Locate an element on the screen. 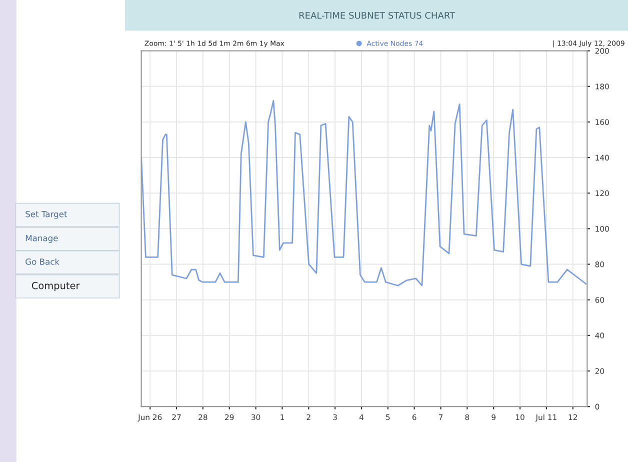  text: Computer is located at coordinates (56, 287).